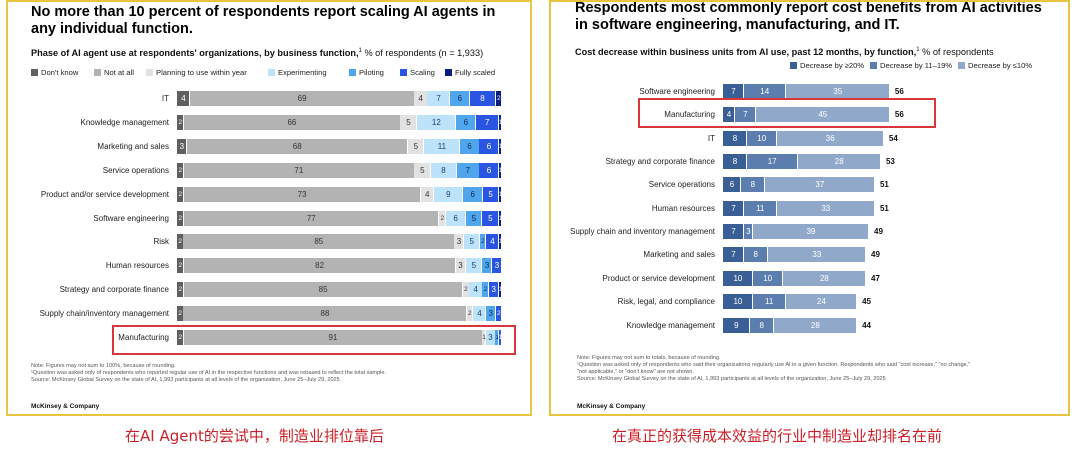 Image resolution: width=1080 pixels, height=460 pixels. Describe the element at coordinates (490, 314) in the screenshot. I see `left-value-label-supply-chain-inventory-management-piloting: 3` at that location.